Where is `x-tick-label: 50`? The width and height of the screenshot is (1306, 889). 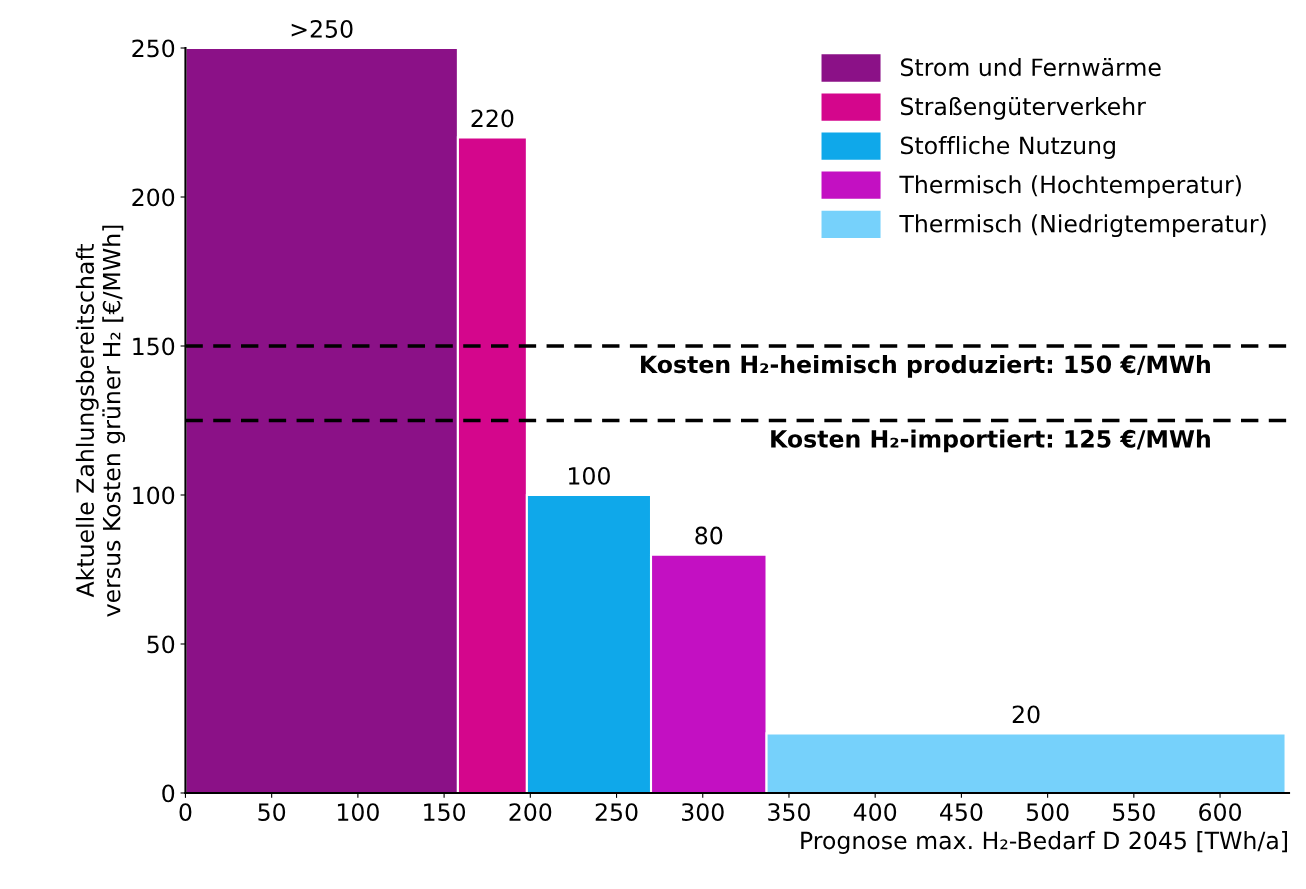
x-tick-label: 50 is located at coordinates (272, 812).